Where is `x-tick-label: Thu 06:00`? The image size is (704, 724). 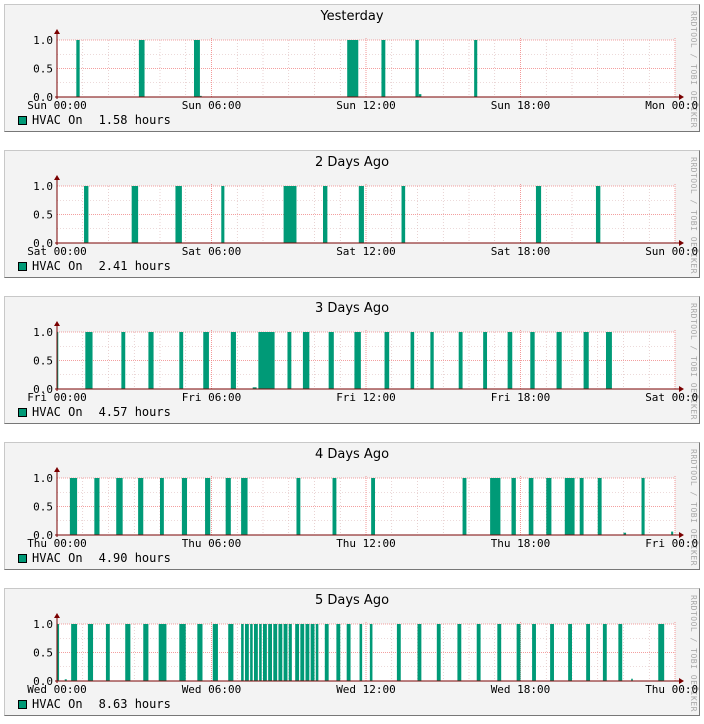
x-tick-label: Thu 06:00 is located at coordinates (212, 543).